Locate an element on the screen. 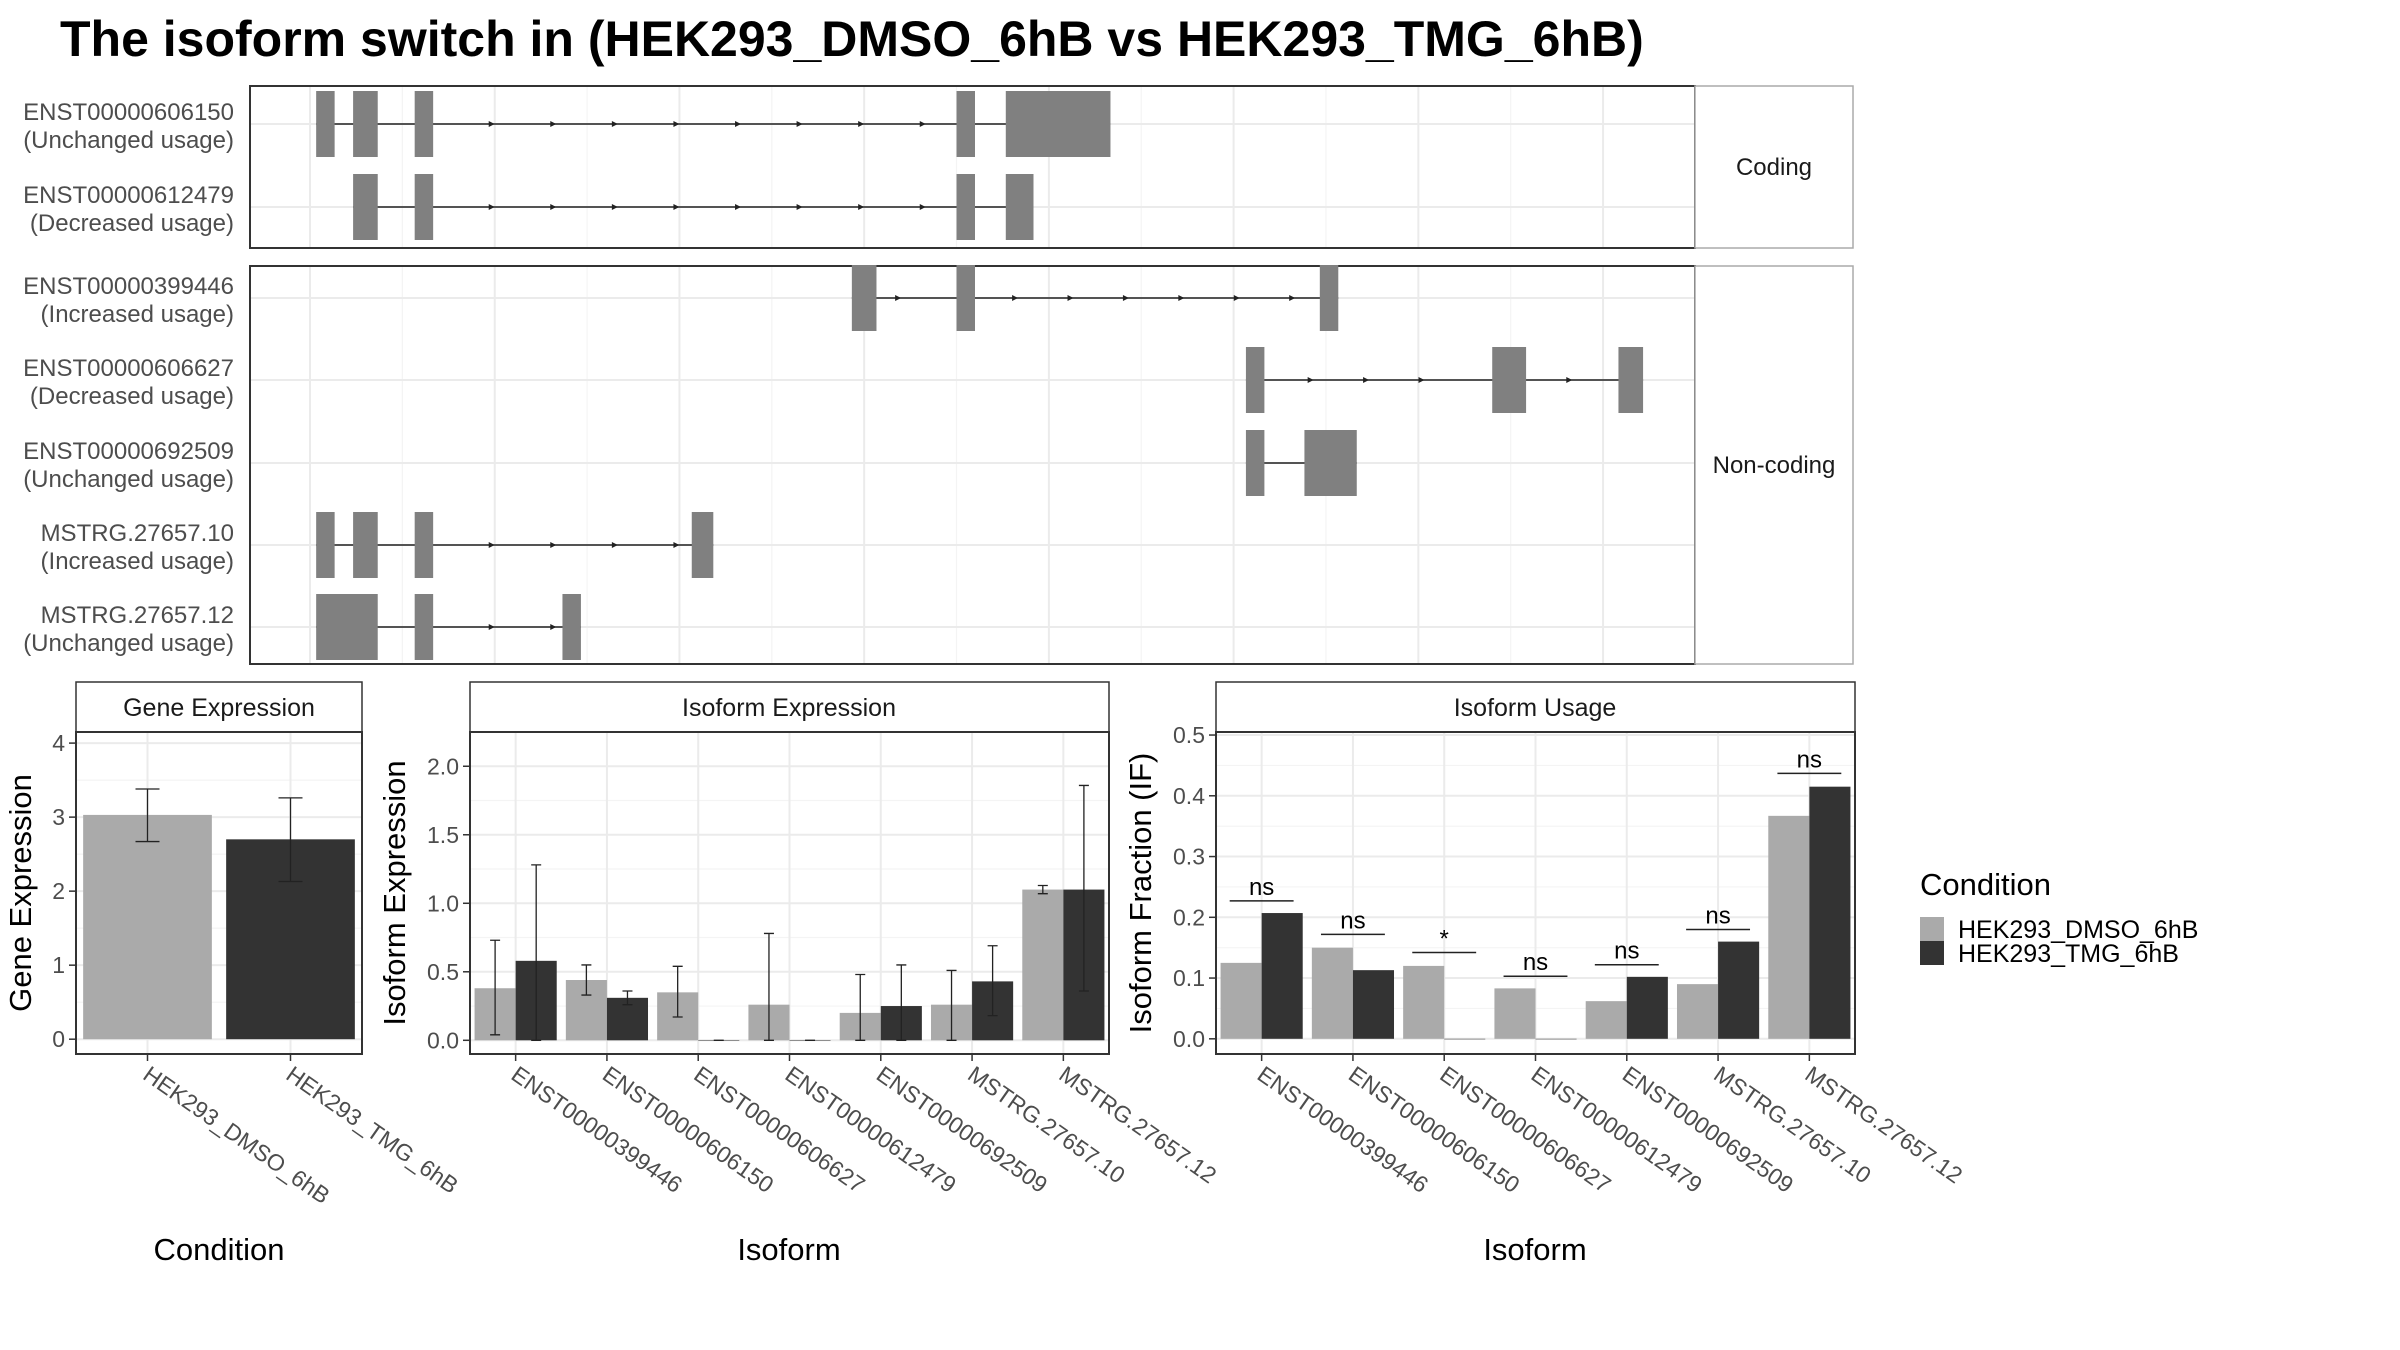 The width and height of the screenshot is (2400, 1350). isoform-usage-title: Isoform Usage is located at coordinates (1535, 708).